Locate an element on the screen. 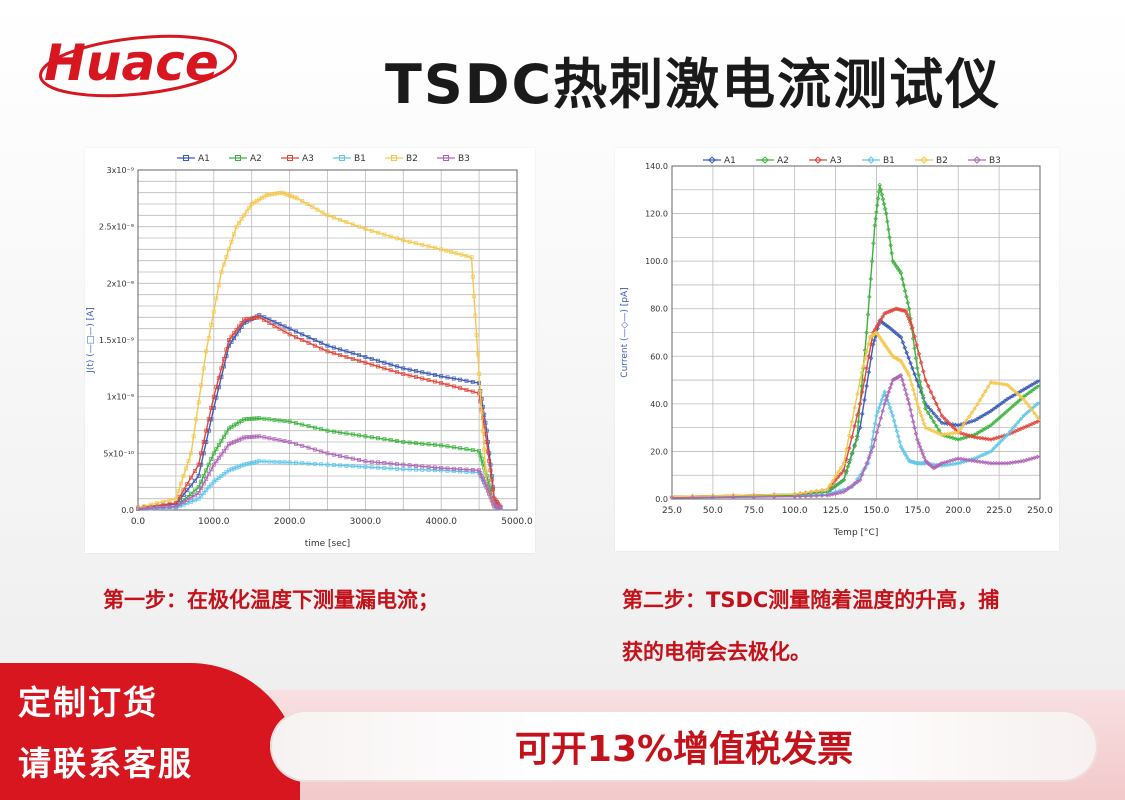 The image size is (1125, 800). x-tick-label: 125.0 is located at coordinates (836, 511).